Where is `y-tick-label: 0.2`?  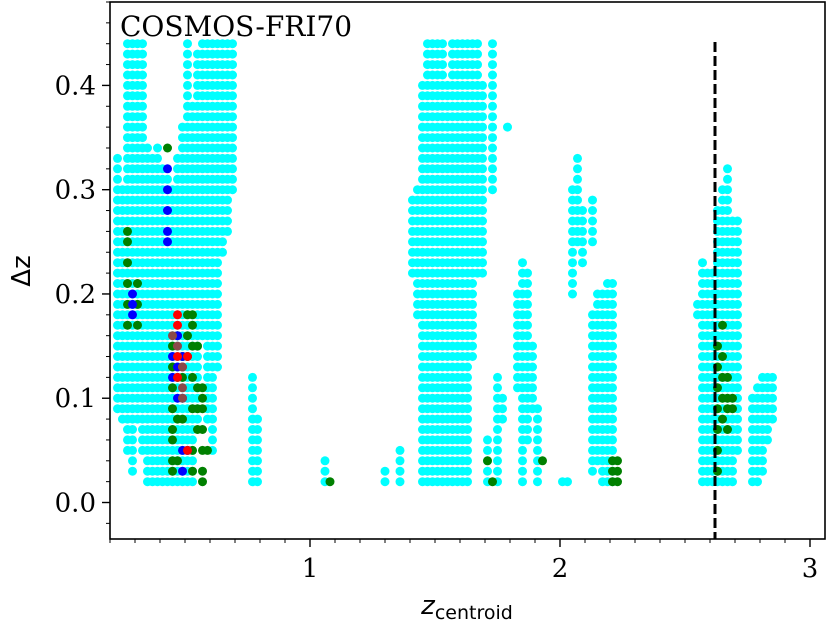
y-tick-label: 0.2 is located at coordinates (75, 295).